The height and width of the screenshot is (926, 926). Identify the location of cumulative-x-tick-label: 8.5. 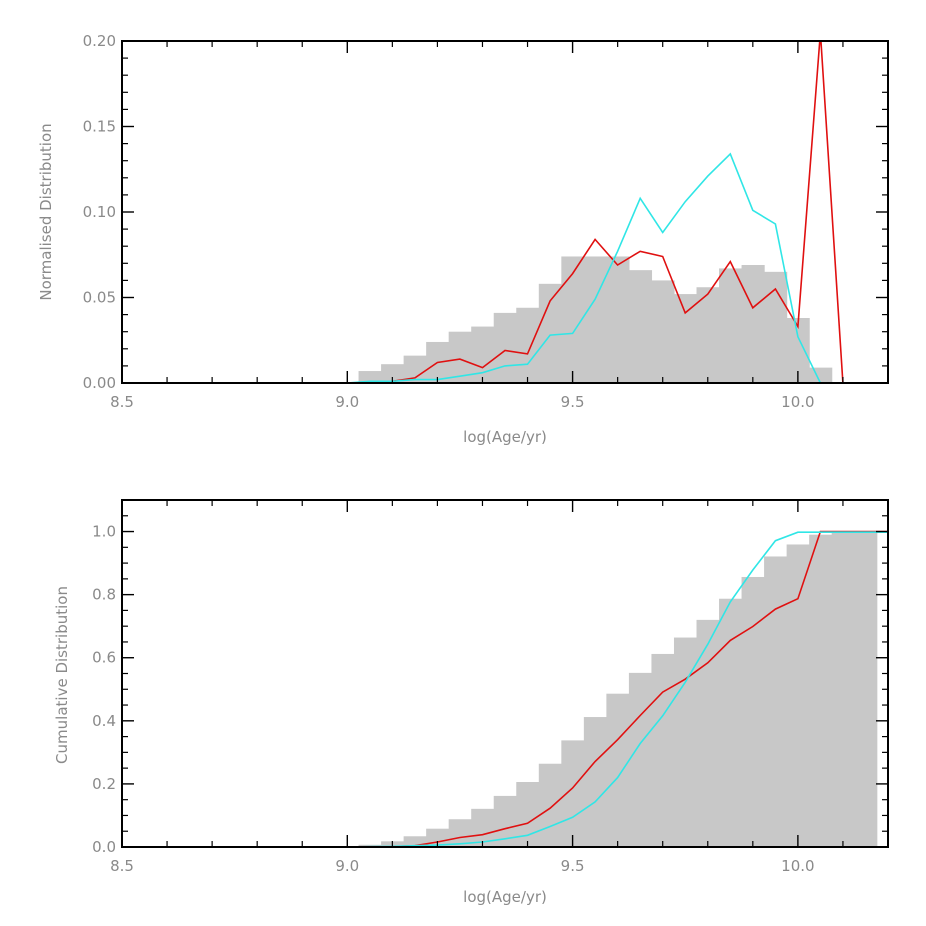
(122, 866).